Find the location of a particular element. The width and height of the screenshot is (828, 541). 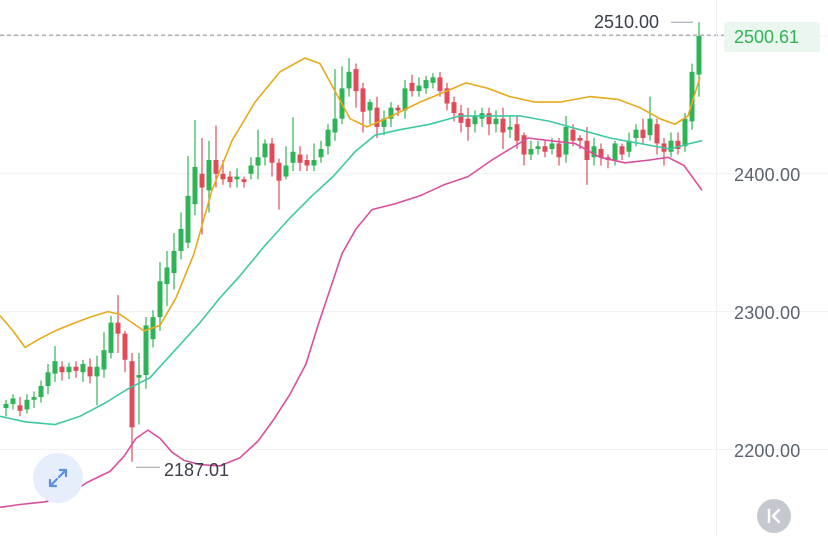

skip-back-button is located at coordinates (774, 516).